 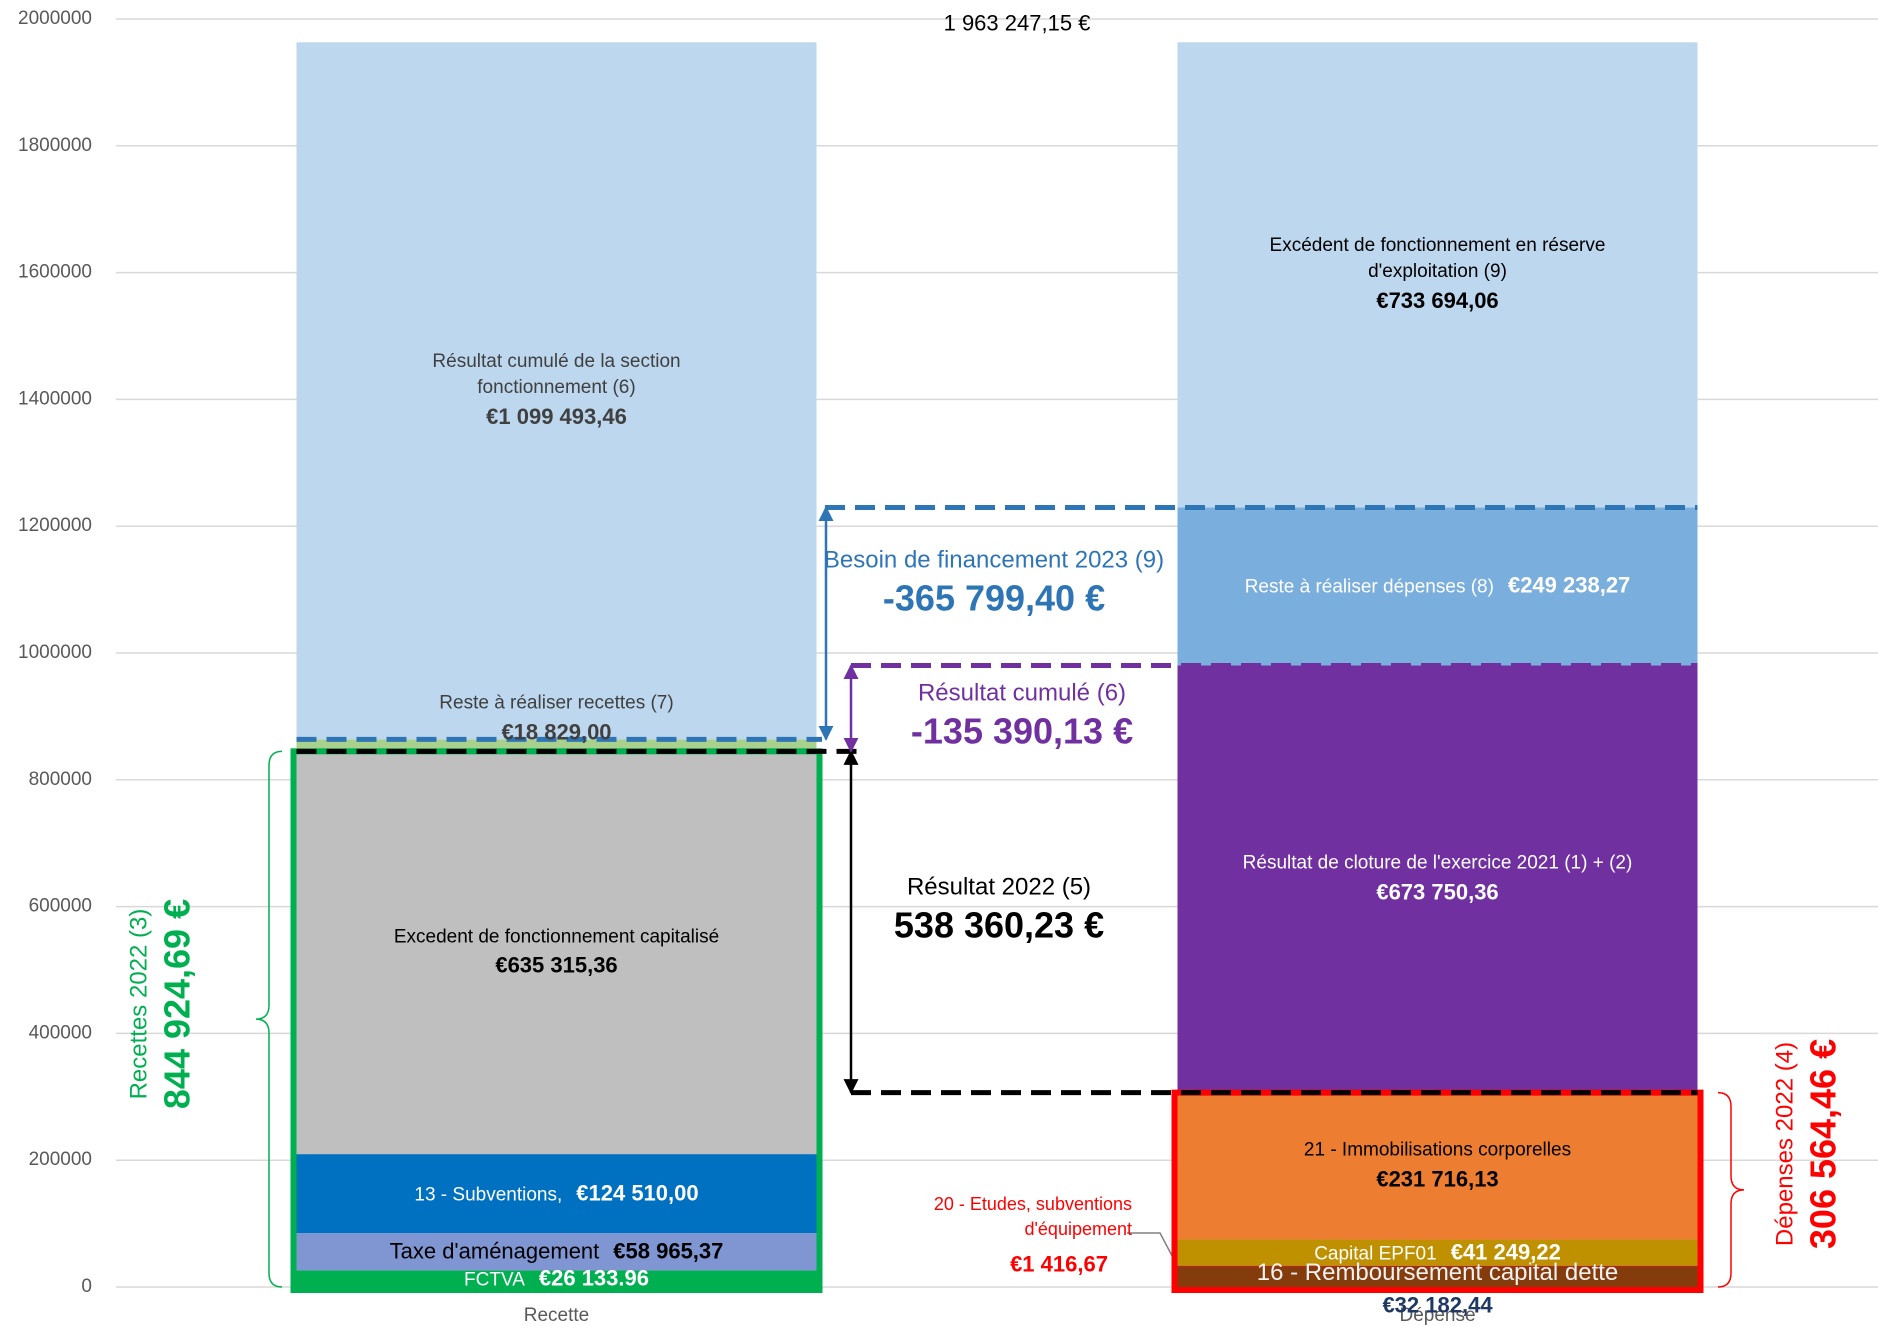 I want to click on annotation-value: -365 799,40 €, so click(x=994, y=598).